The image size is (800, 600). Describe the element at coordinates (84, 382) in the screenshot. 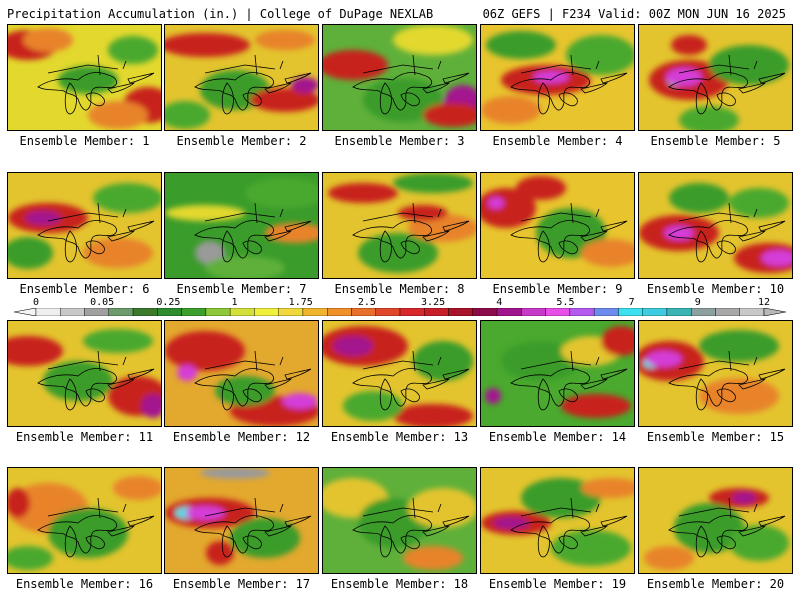

I see `ensemble-panel: Ensemble Member: 11` at that location.